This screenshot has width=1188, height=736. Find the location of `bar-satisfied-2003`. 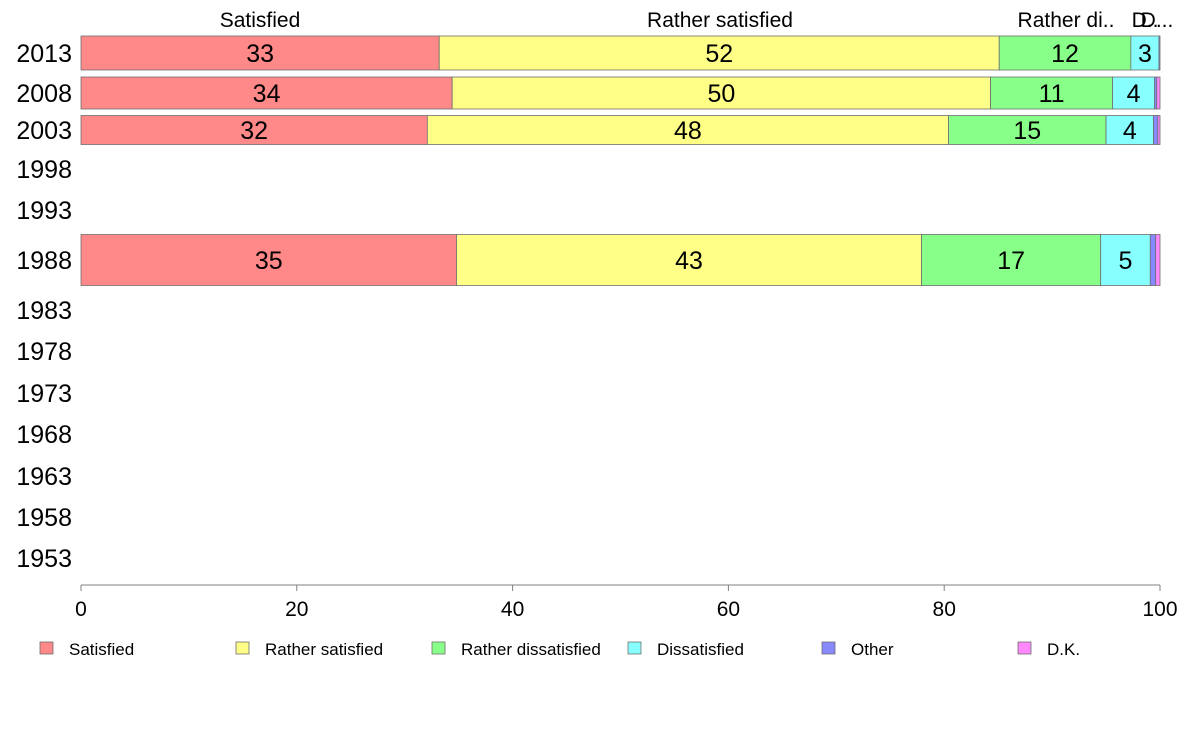

bar-satisfied-2003 is located at coordinates (254, 130).